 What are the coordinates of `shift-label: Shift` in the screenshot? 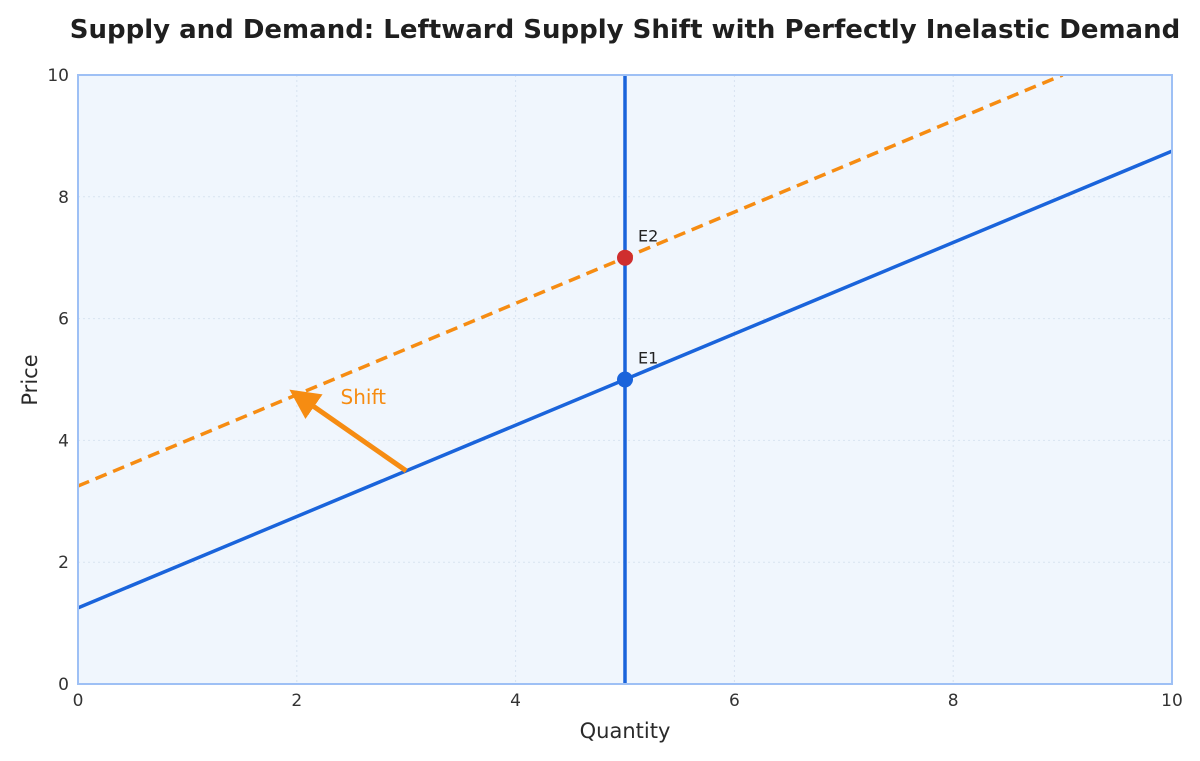 It's located at (364, 397).